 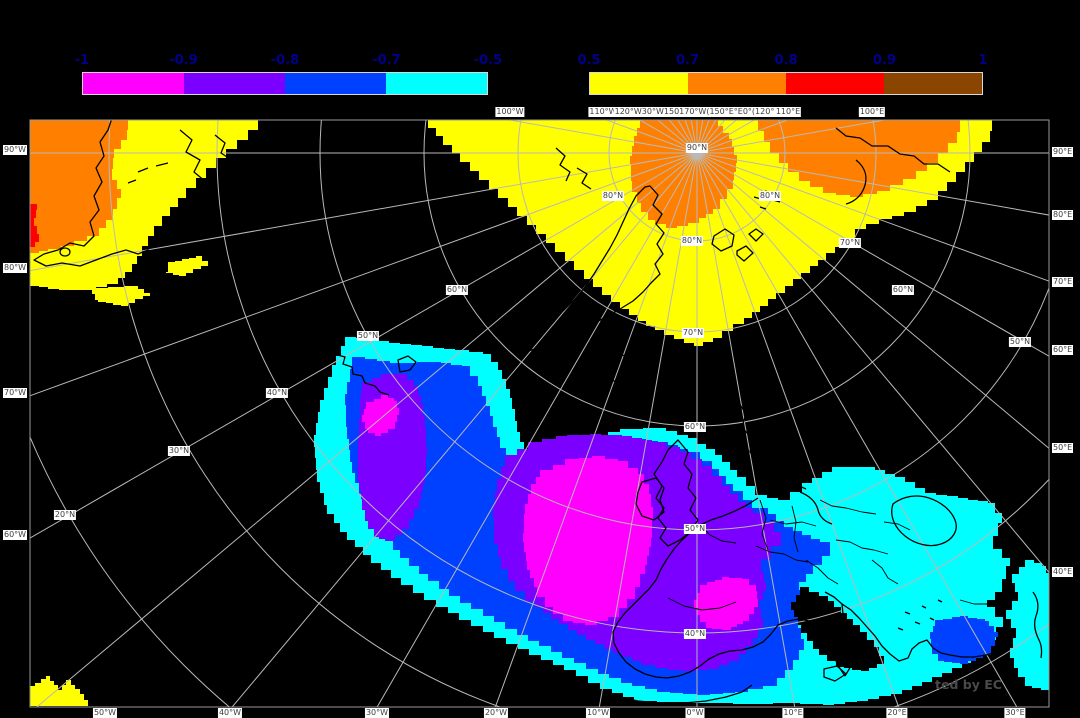 What do you see at coordinates (1063, 448) in the screenshot?
I see `graticule-label: 50°E` at bounding box center [1063, 448].